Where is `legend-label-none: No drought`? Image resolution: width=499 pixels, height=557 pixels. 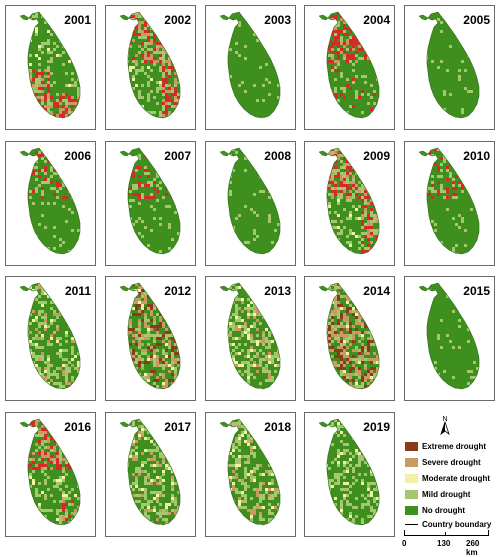 legend-label-none: No drought is located at coordinates (444, 510).